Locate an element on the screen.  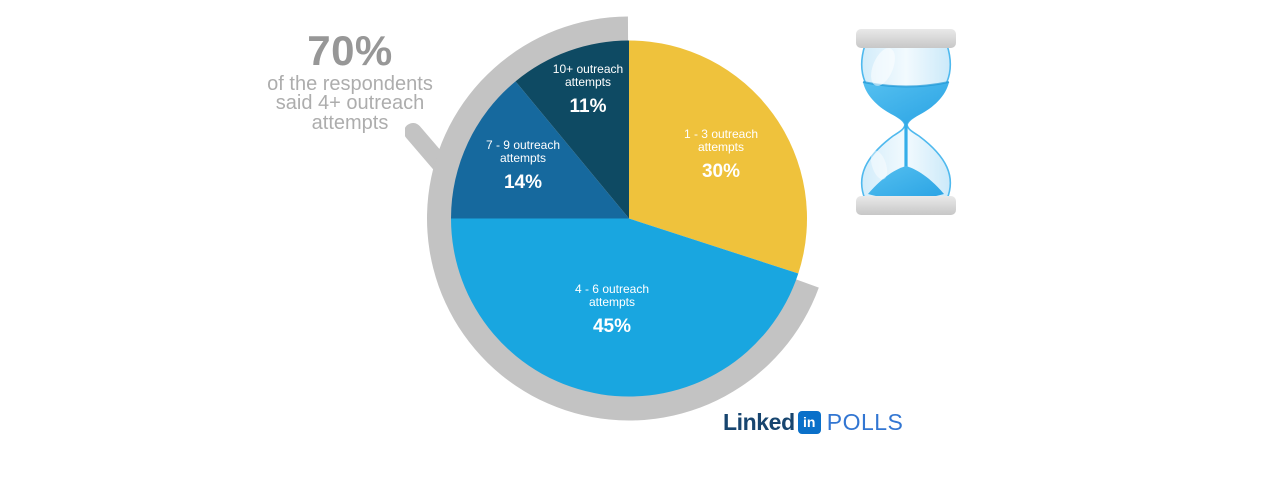
pie-segment-label-7-9: 7 - 9 outreach attempts 14% is located at coordinates (523, 166).